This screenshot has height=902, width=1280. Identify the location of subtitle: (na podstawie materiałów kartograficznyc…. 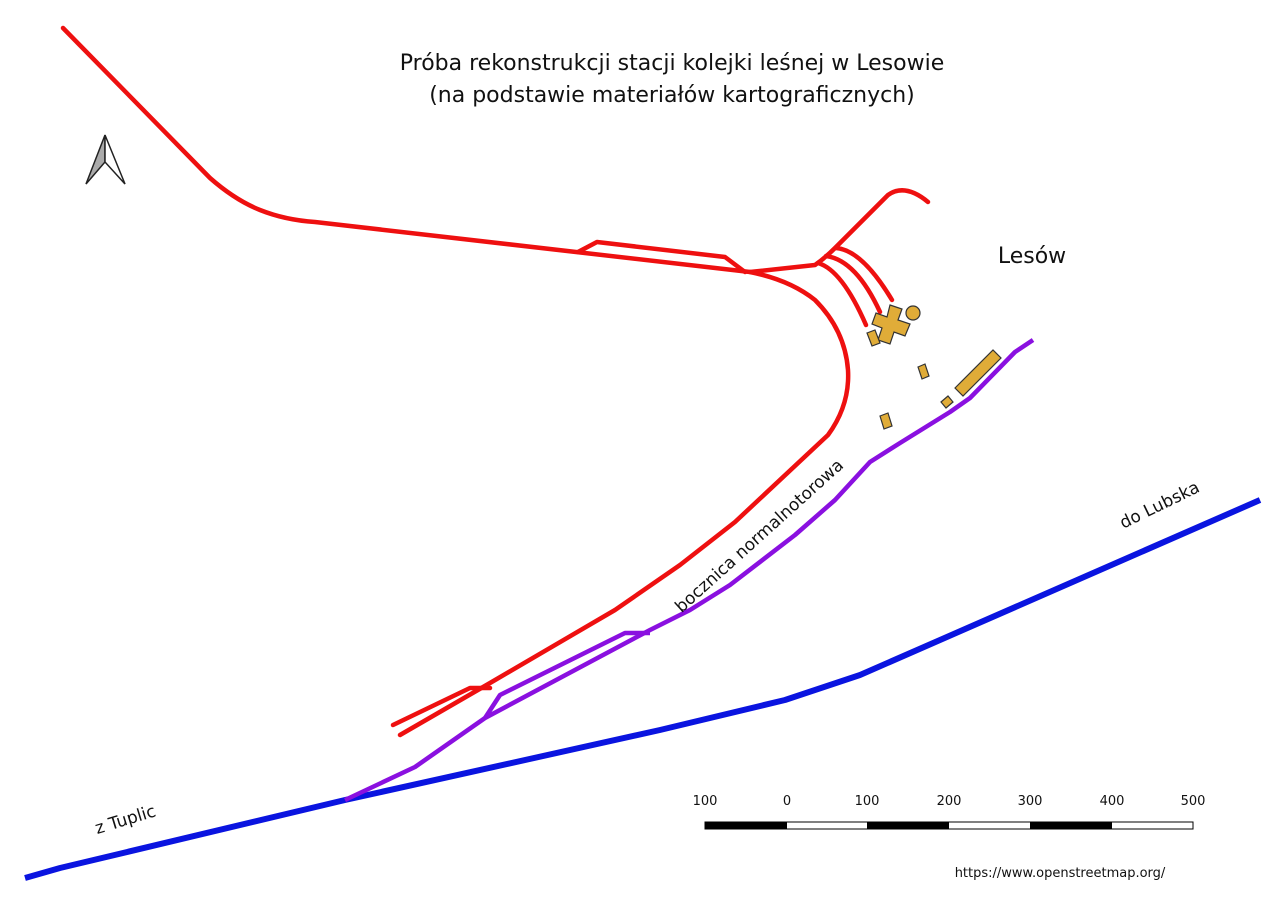
(672, 95).